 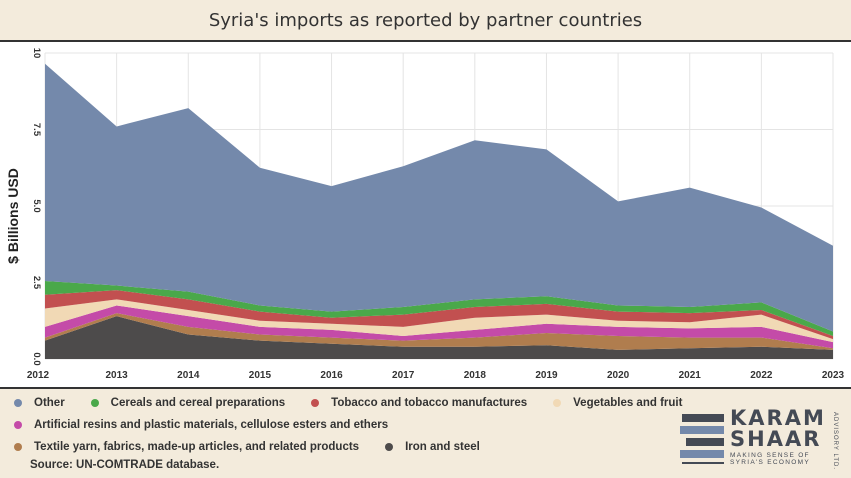 I want to click on logo-tagline-1: MAKING SENSE OF, so click(x=770, y=455).